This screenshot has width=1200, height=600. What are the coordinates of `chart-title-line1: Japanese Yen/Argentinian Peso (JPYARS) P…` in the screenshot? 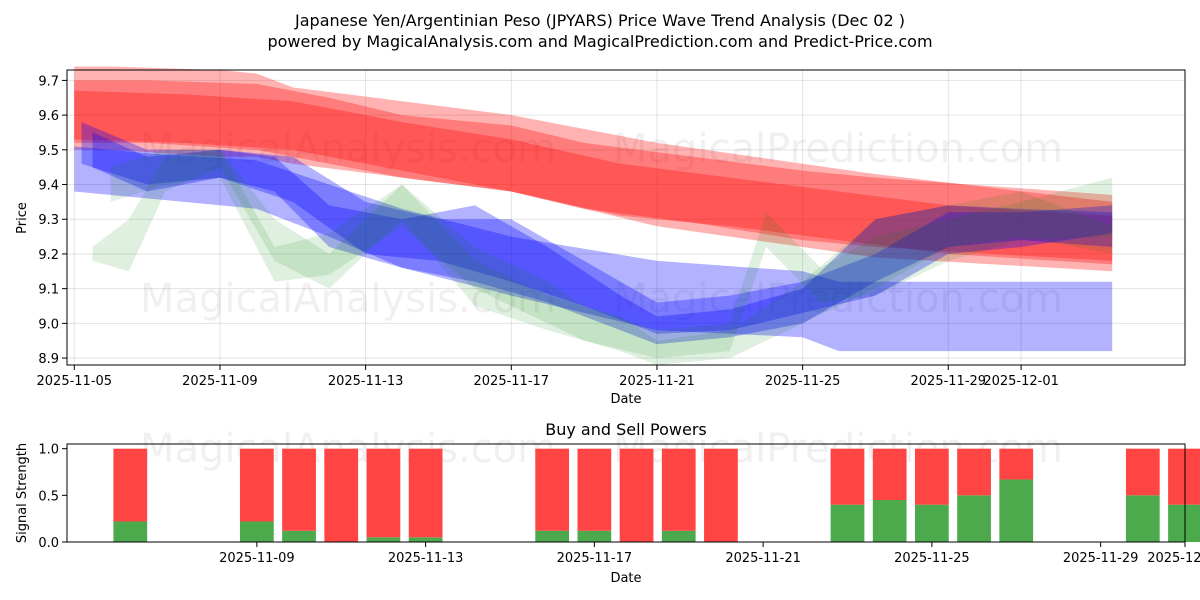 It's located at (599, 20).